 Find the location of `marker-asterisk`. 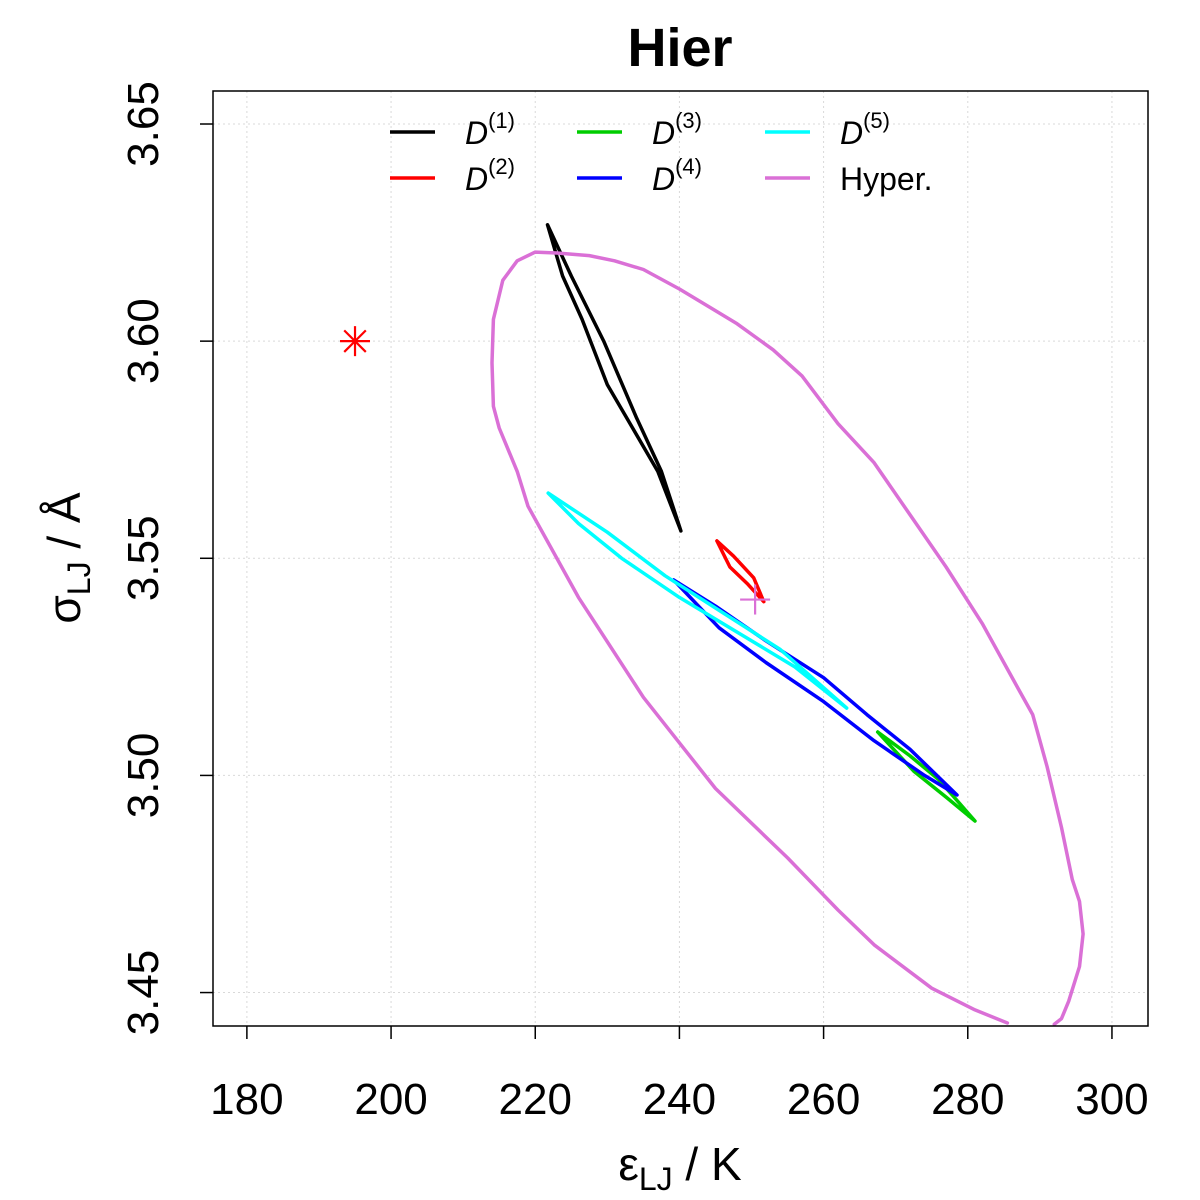

marker-asterisk is located at coordinates (355, 341).